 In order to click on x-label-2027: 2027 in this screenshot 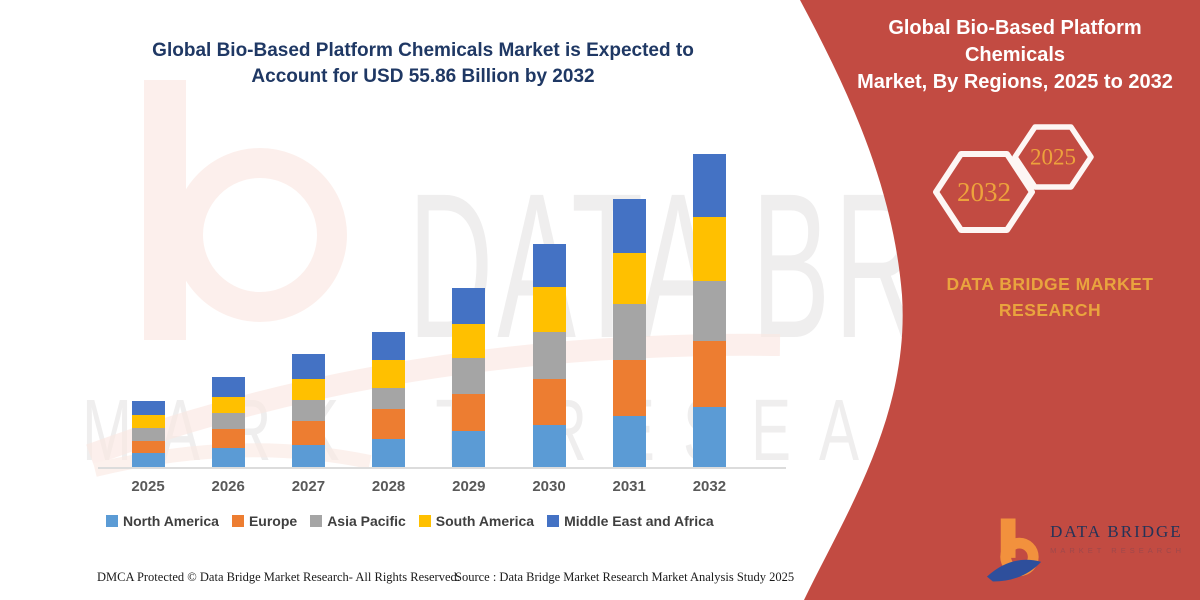, I will do `click(308, 486)`.